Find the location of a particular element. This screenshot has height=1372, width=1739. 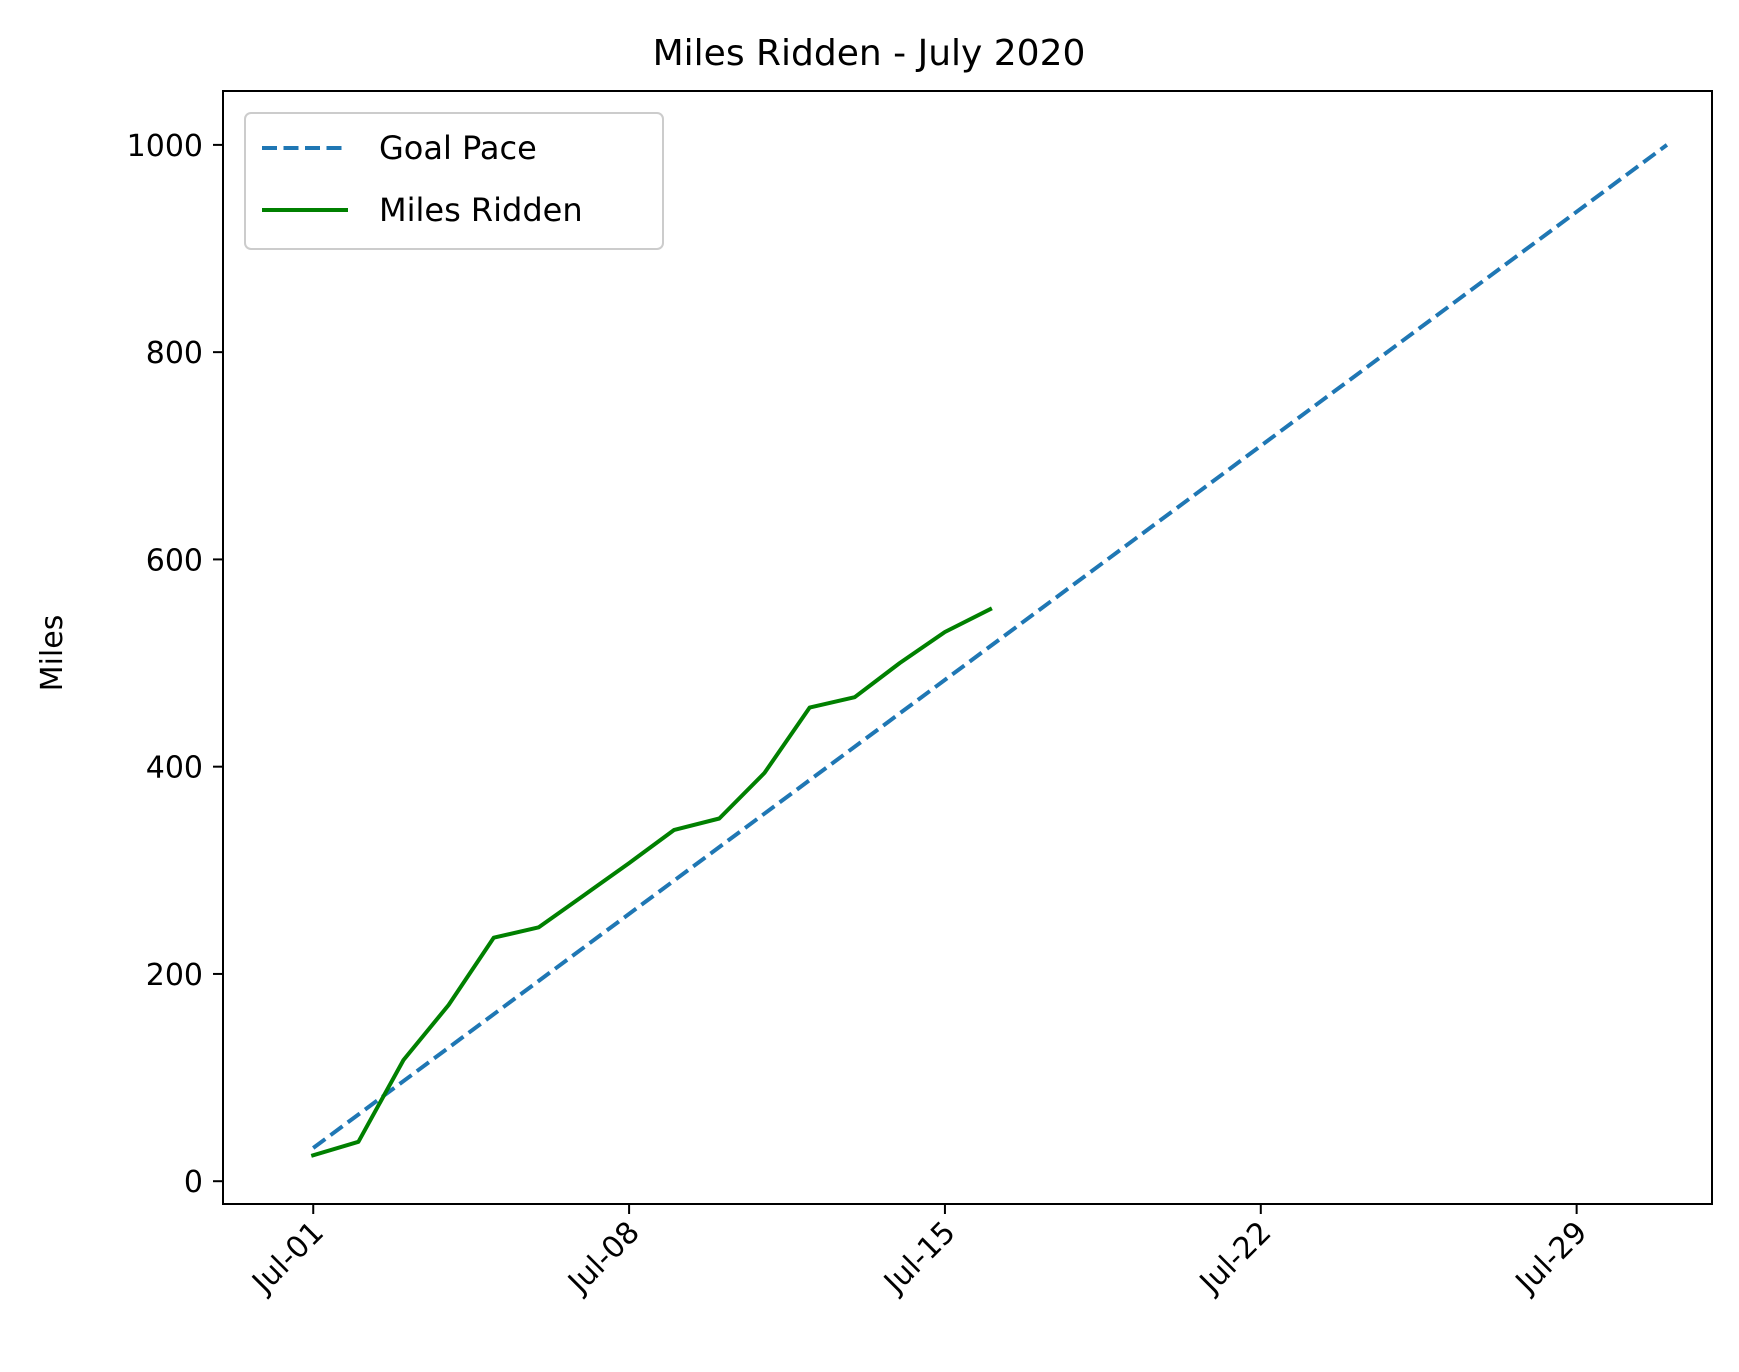

legend-box is located at coordinates (454, 181).